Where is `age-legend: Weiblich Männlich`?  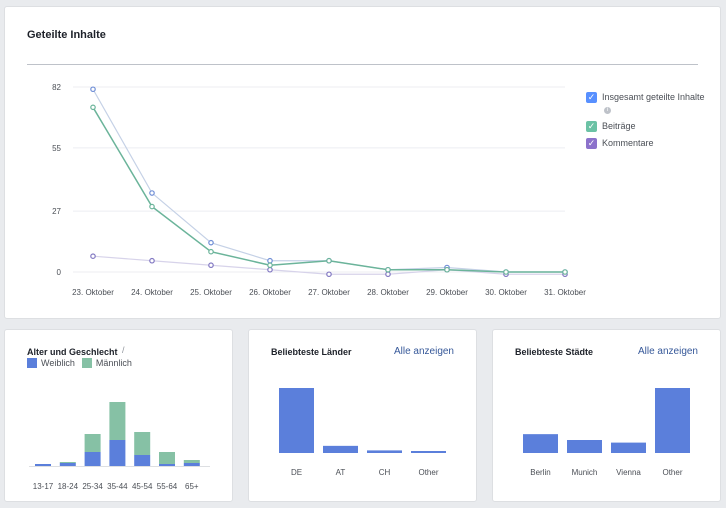
age-legend: Weiblich Männlich is located at coordinates (83, 363).